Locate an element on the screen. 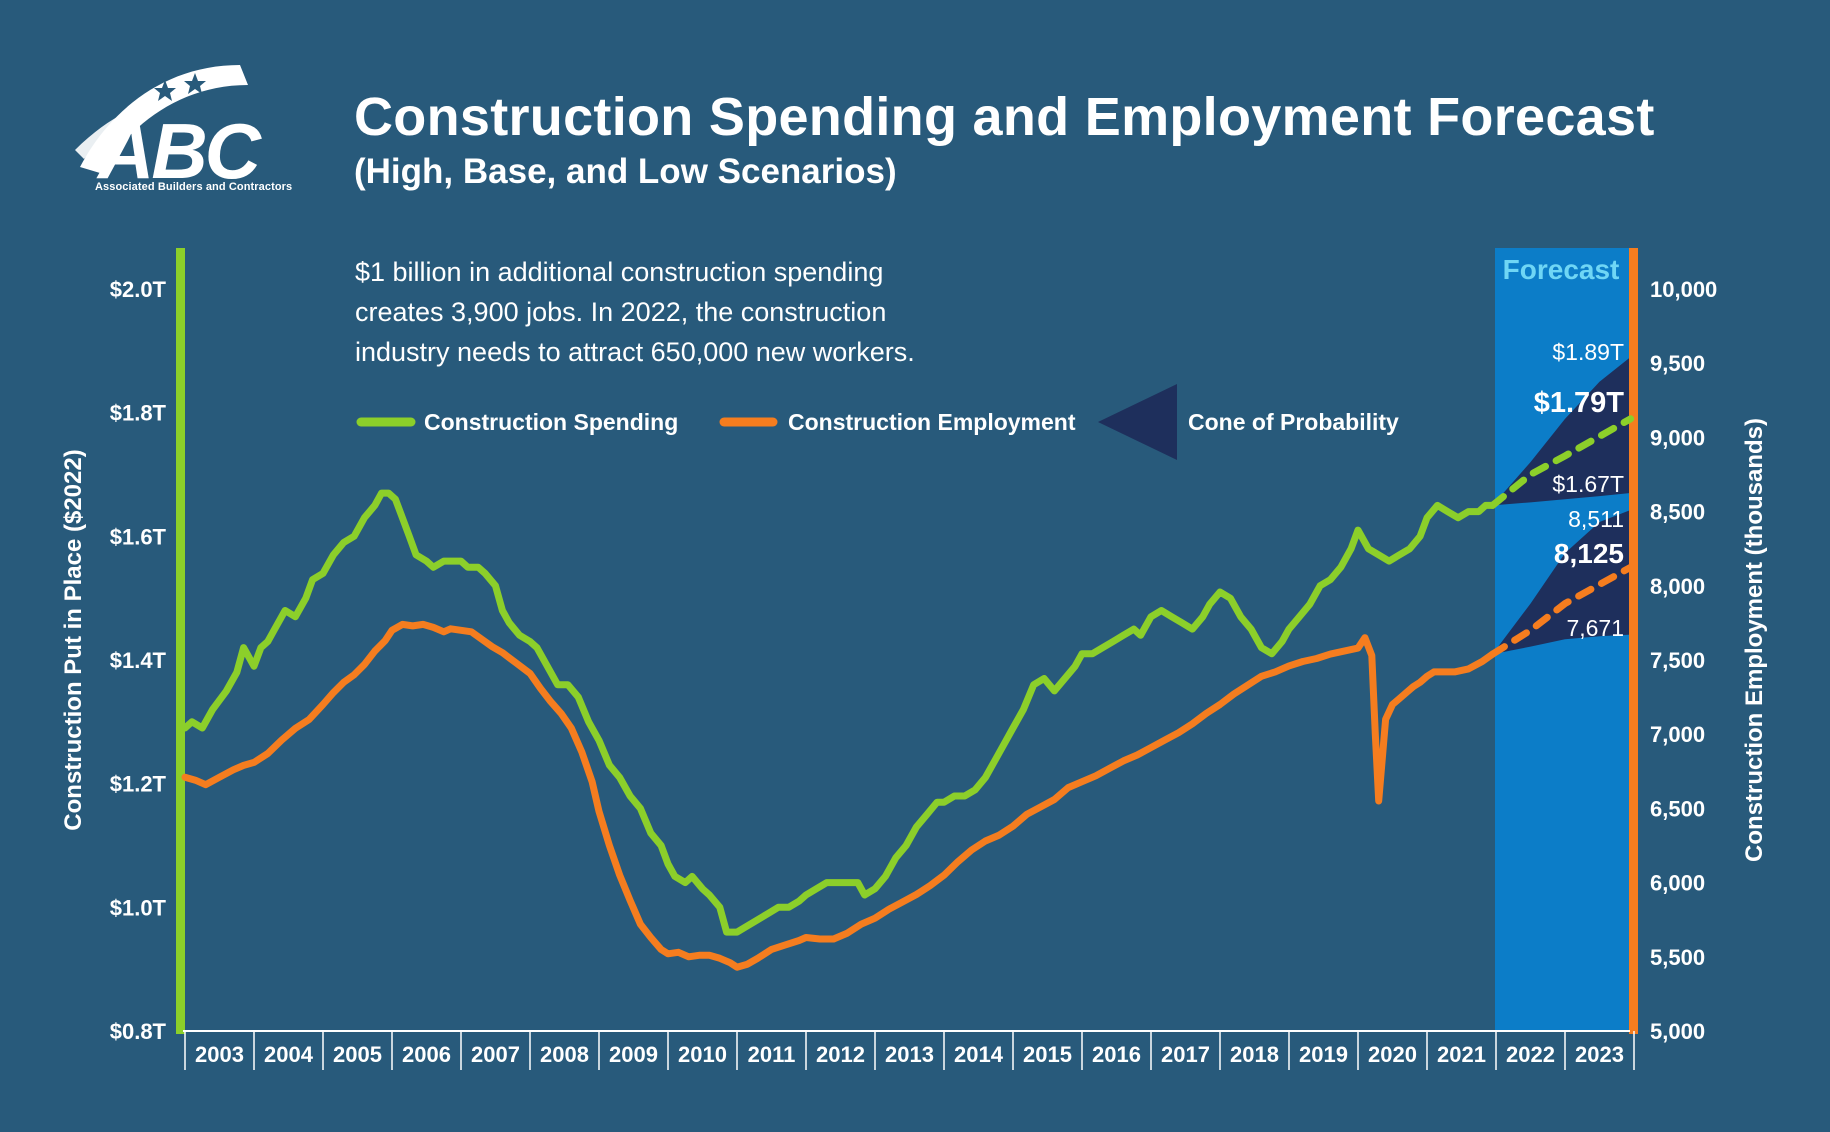 The width and height of the screenshot is (1830, 1132). page-subtitle: (High, Base, and Low Scenarios) is located at coordinates (625, 171).